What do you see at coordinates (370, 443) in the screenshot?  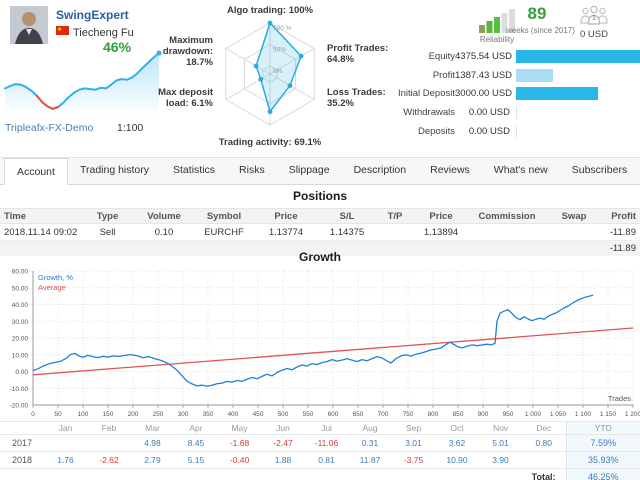 I see `month-value: 0.31` at bounding box center [370, 443].